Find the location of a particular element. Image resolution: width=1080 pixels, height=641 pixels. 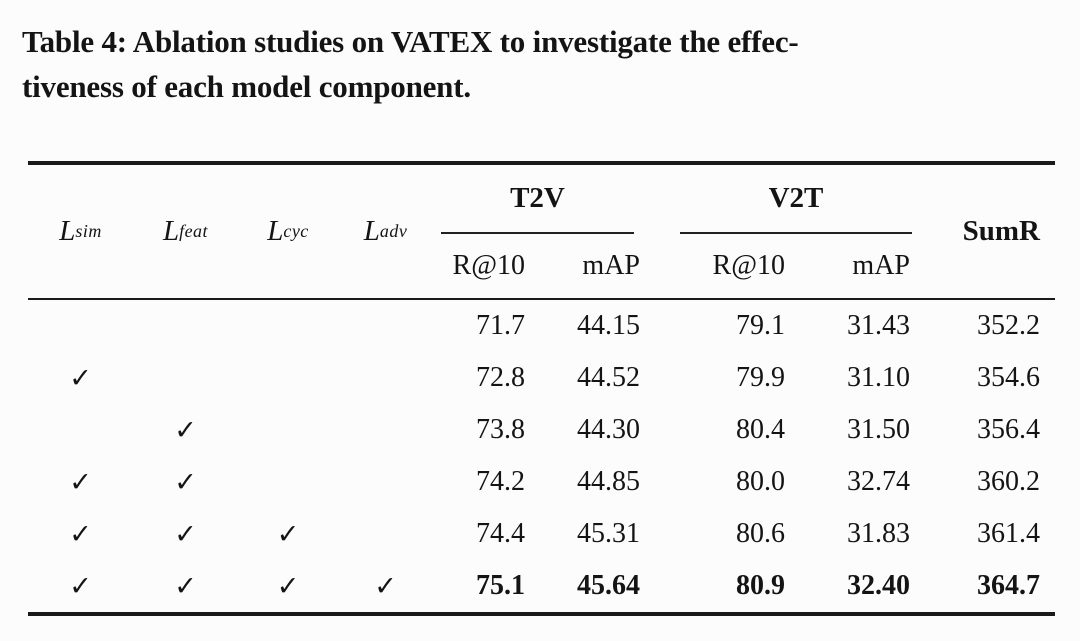

table-row: ✓ ✓ ✓ ✓ 75.1 45.64 80.9 32.40 364.7 is located at coordinates (541, 586).